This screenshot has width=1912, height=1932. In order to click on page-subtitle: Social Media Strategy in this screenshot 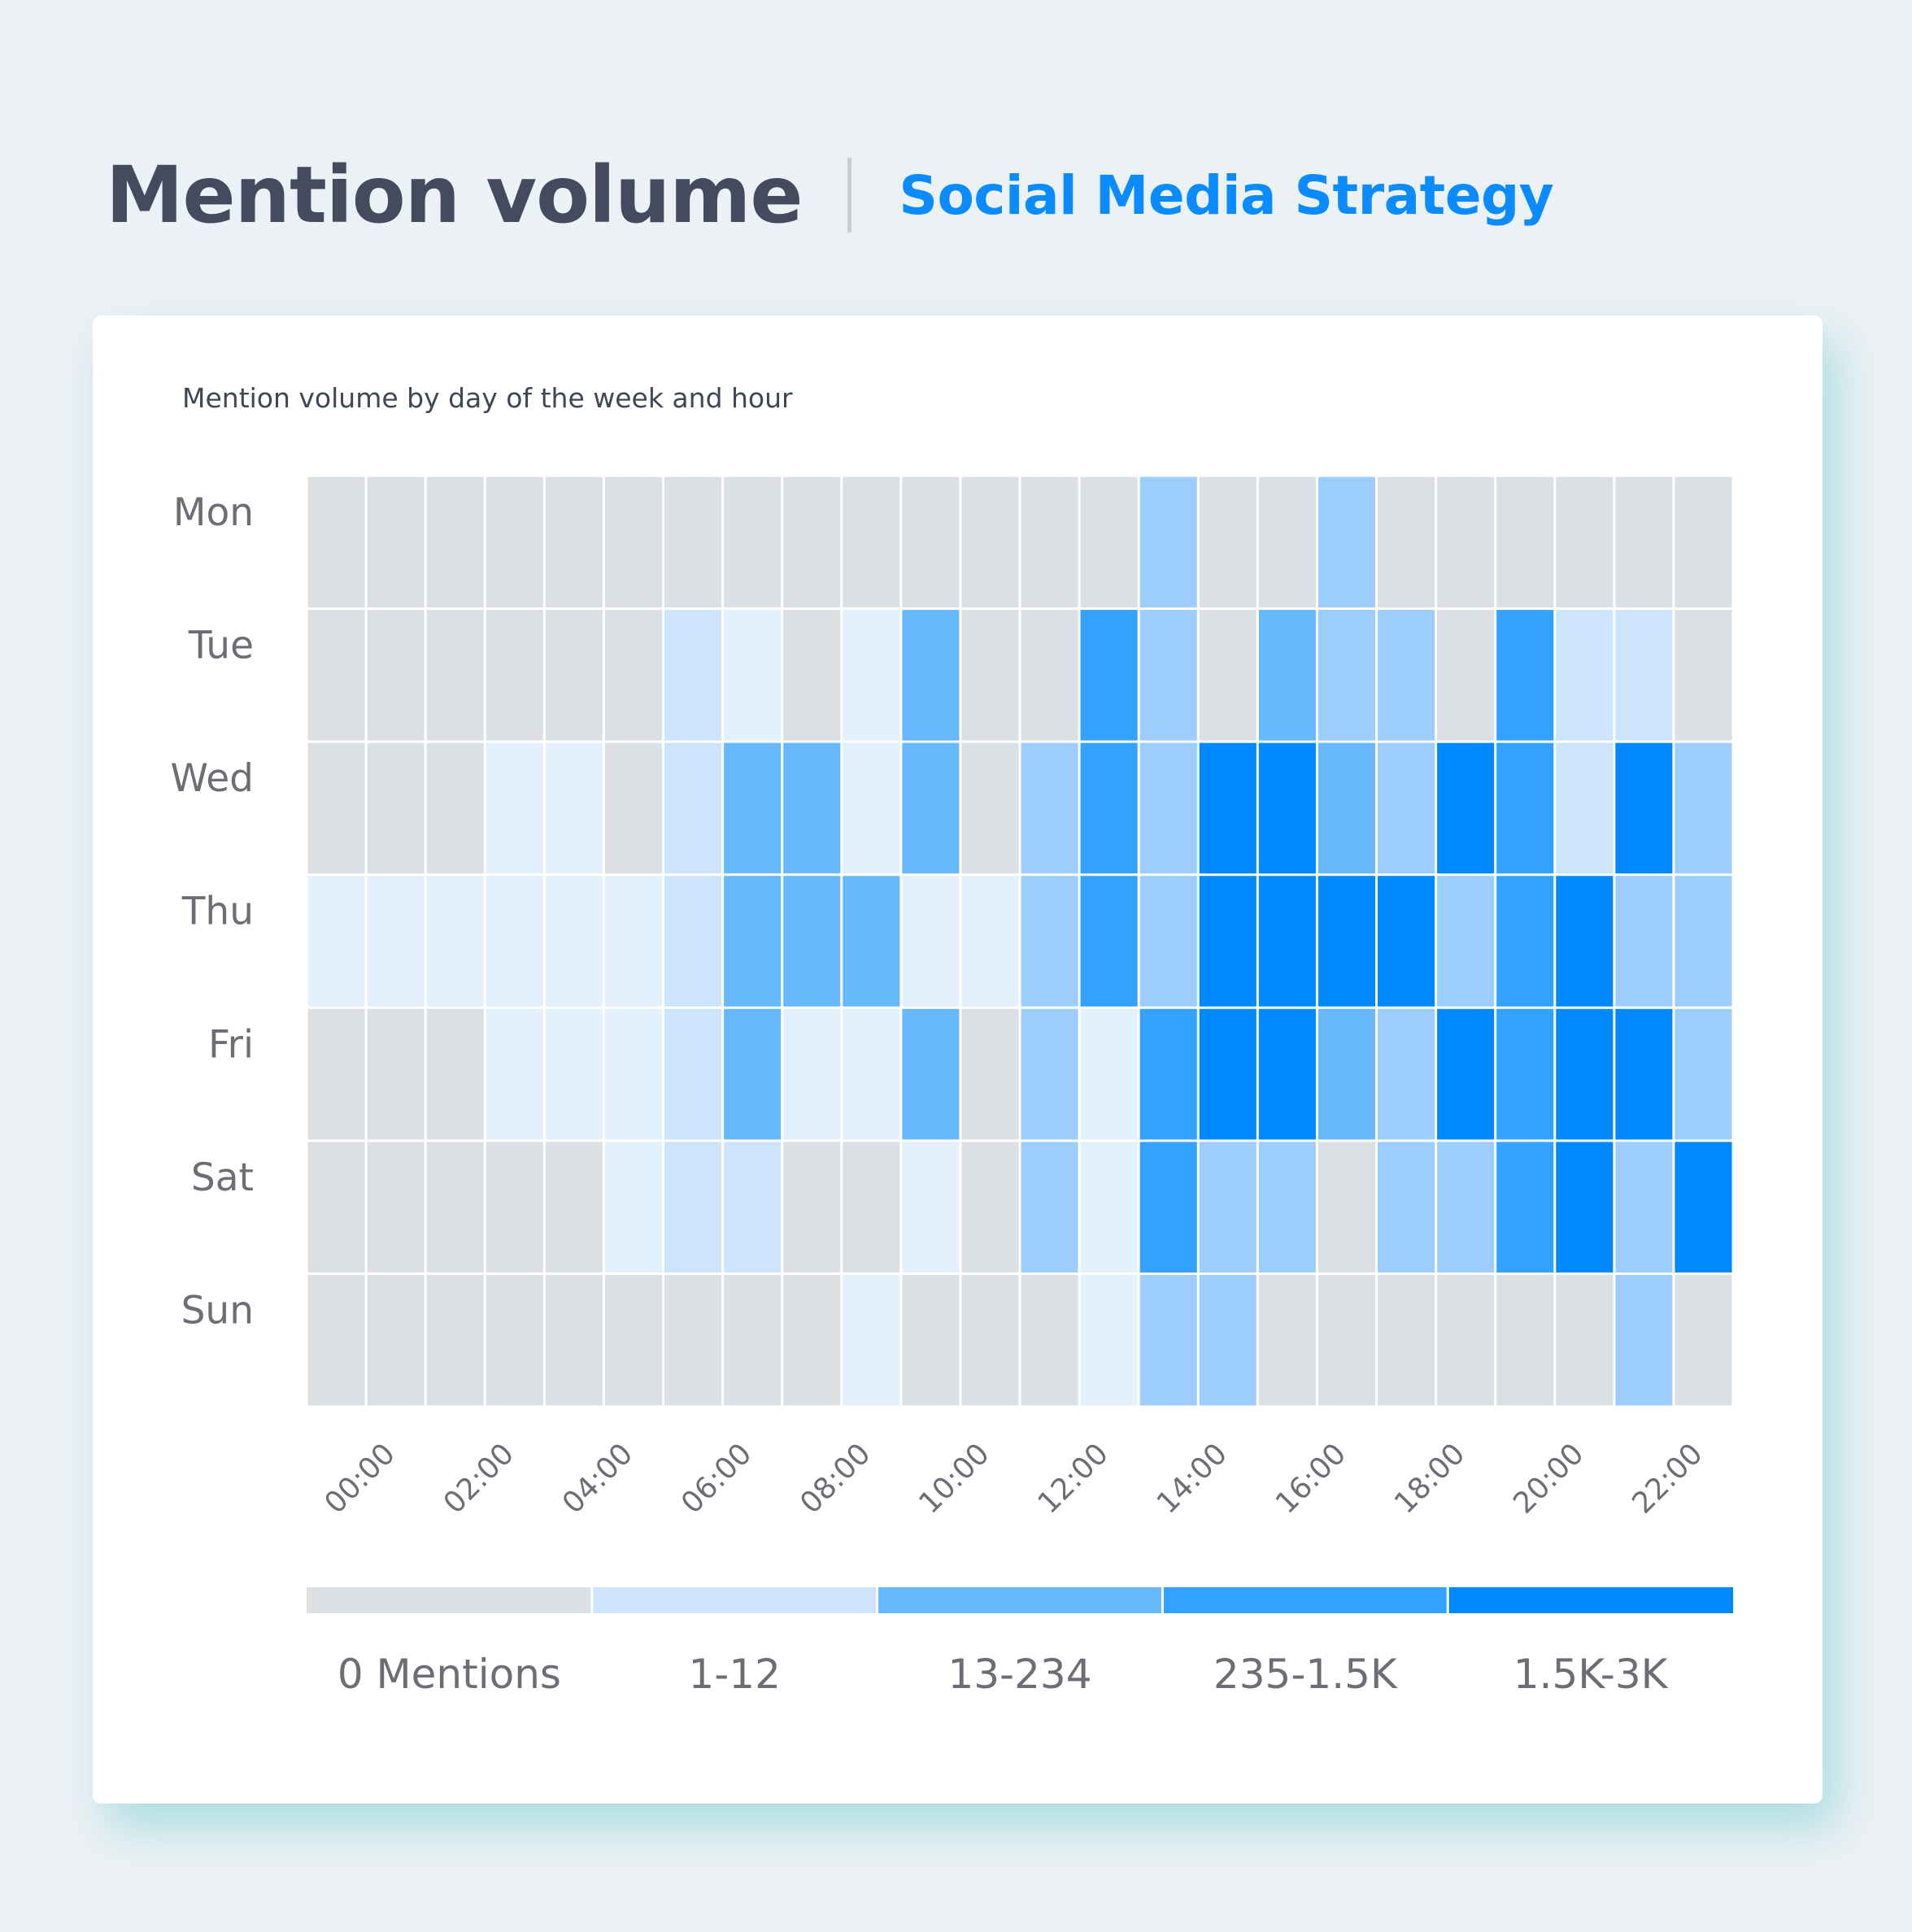, I will do `click(1226, 195)`.